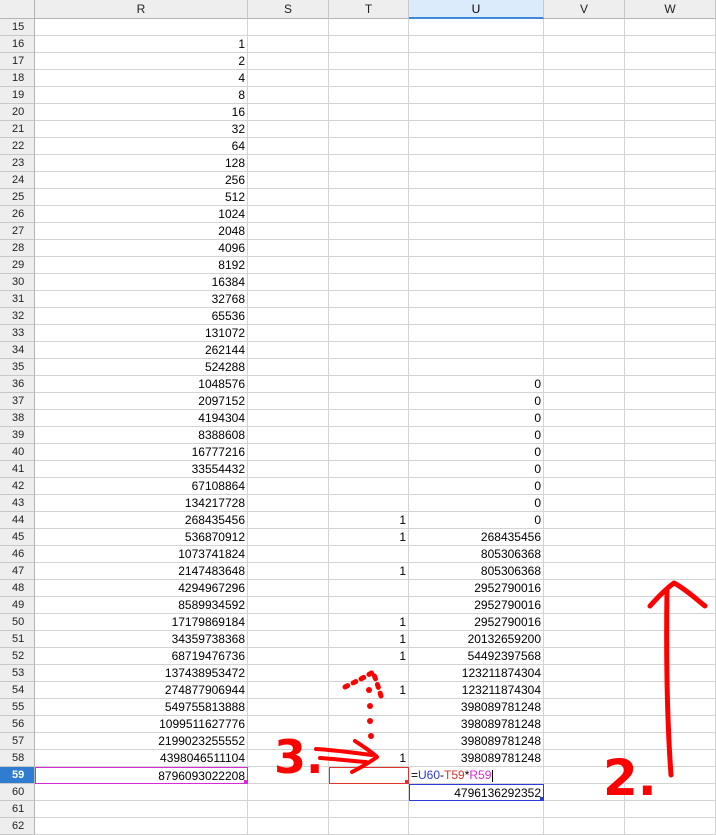 The image size is (716, 835). What do you see at coordinates (141, 231) in the screenshot?
I see `cell-r: 2048` at bounding box center [141, 231].